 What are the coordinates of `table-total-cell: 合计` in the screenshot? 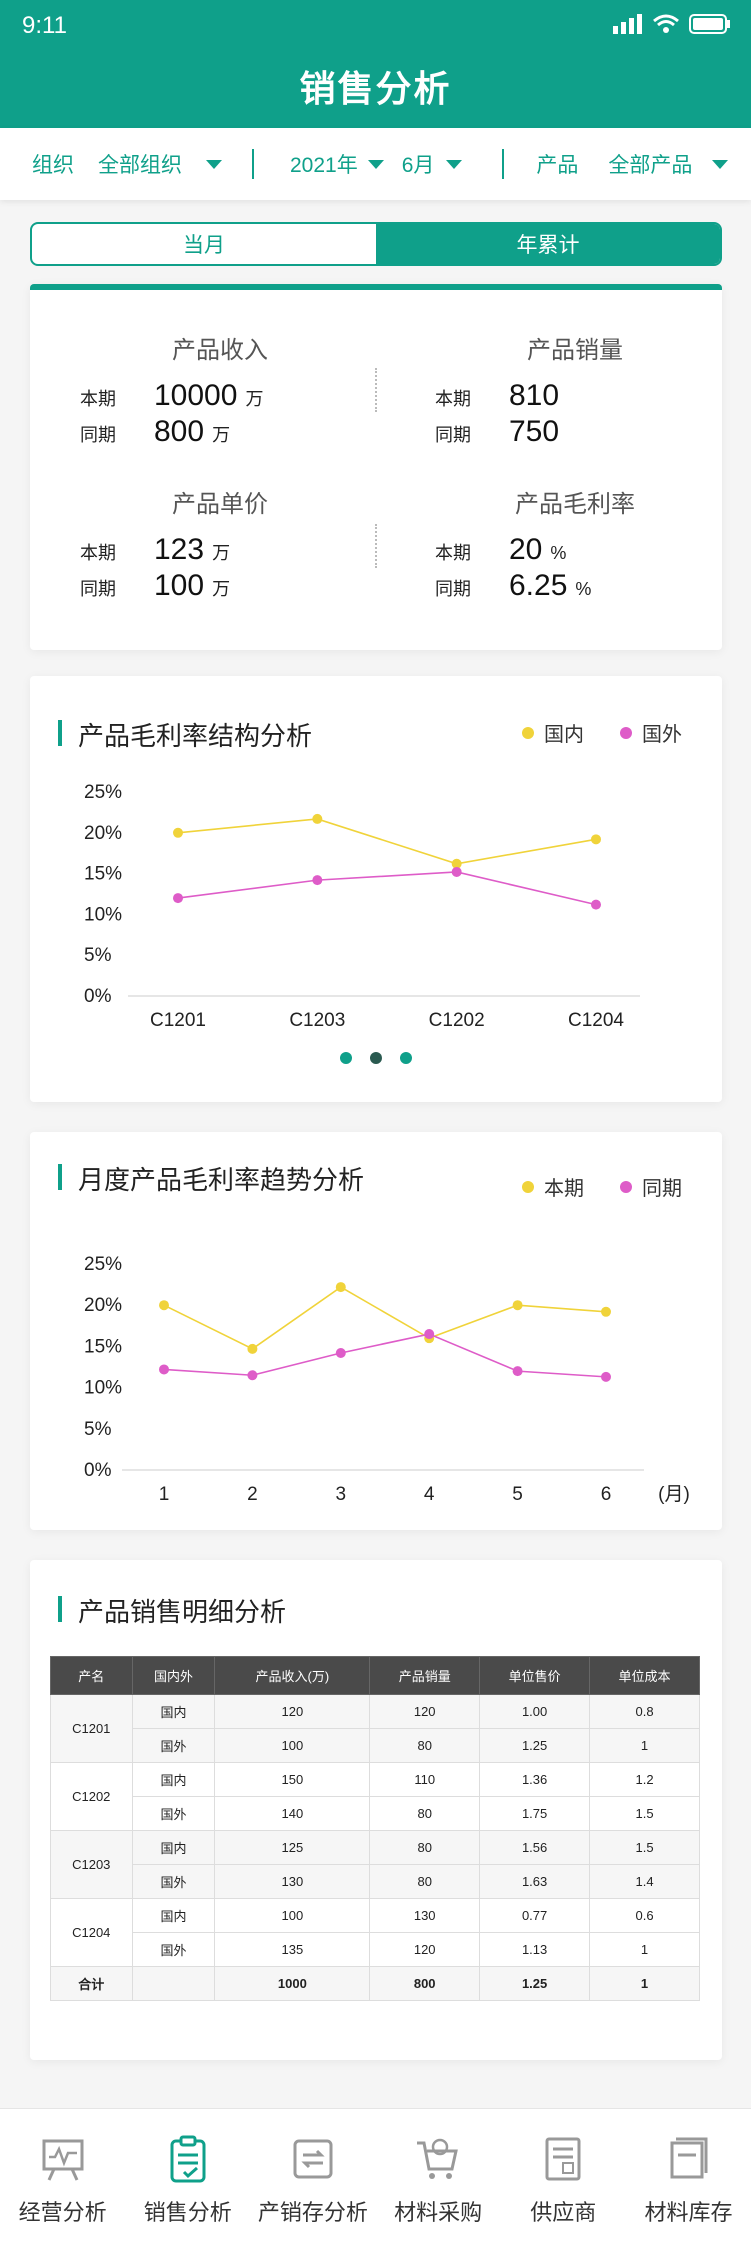 It's located at (91, 1983).